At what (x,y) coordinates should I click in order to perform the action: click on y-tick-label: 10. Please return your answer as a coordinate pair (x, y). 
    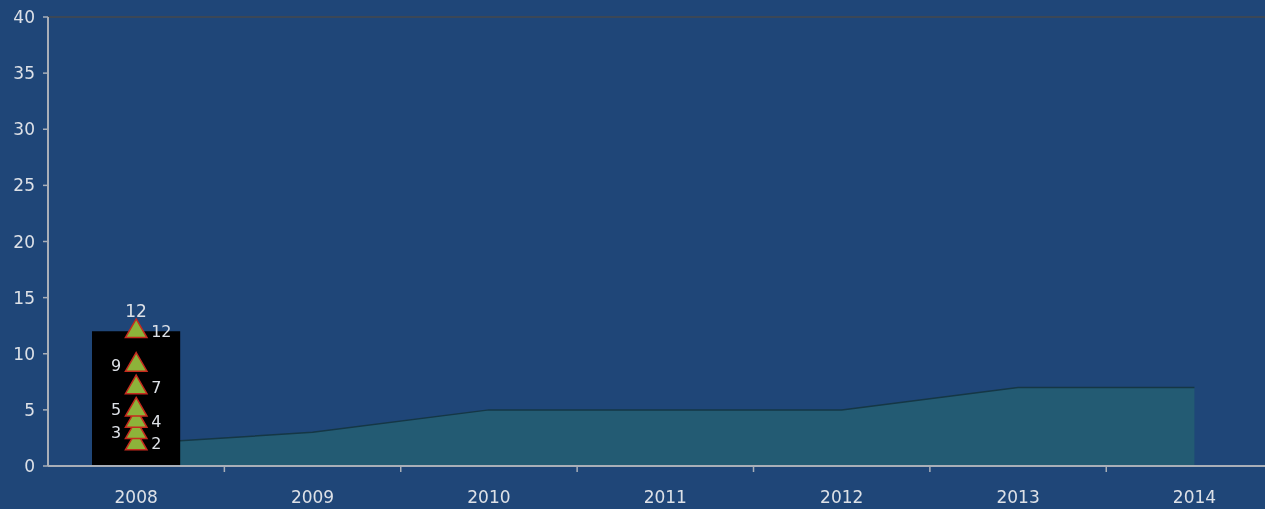
    Looking at the image, I should click on (24, 353).